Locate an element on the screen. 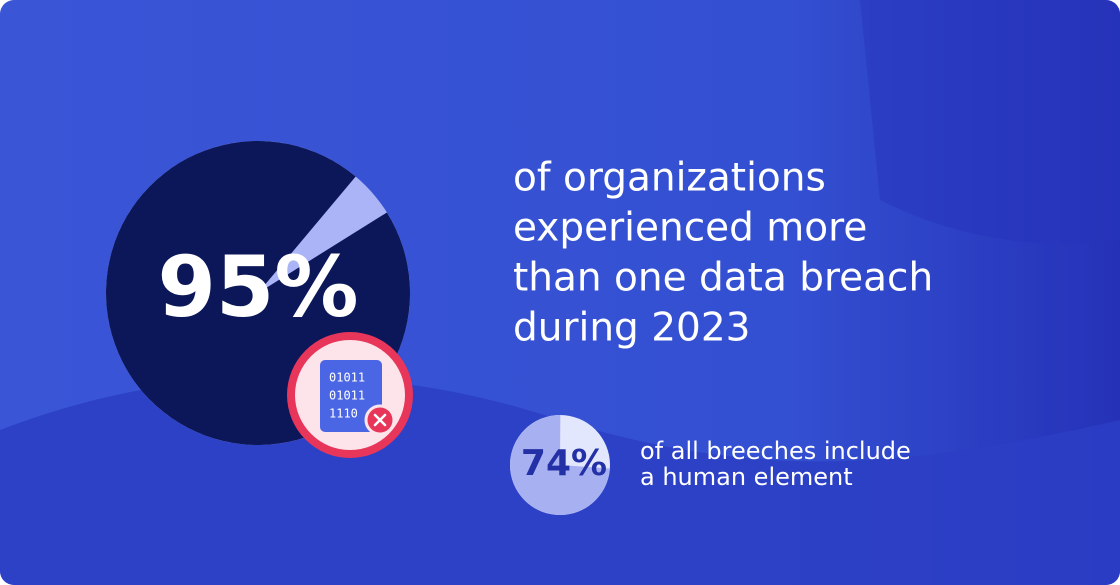  caption-line: than one data breach is located at coordinates (723, 278).